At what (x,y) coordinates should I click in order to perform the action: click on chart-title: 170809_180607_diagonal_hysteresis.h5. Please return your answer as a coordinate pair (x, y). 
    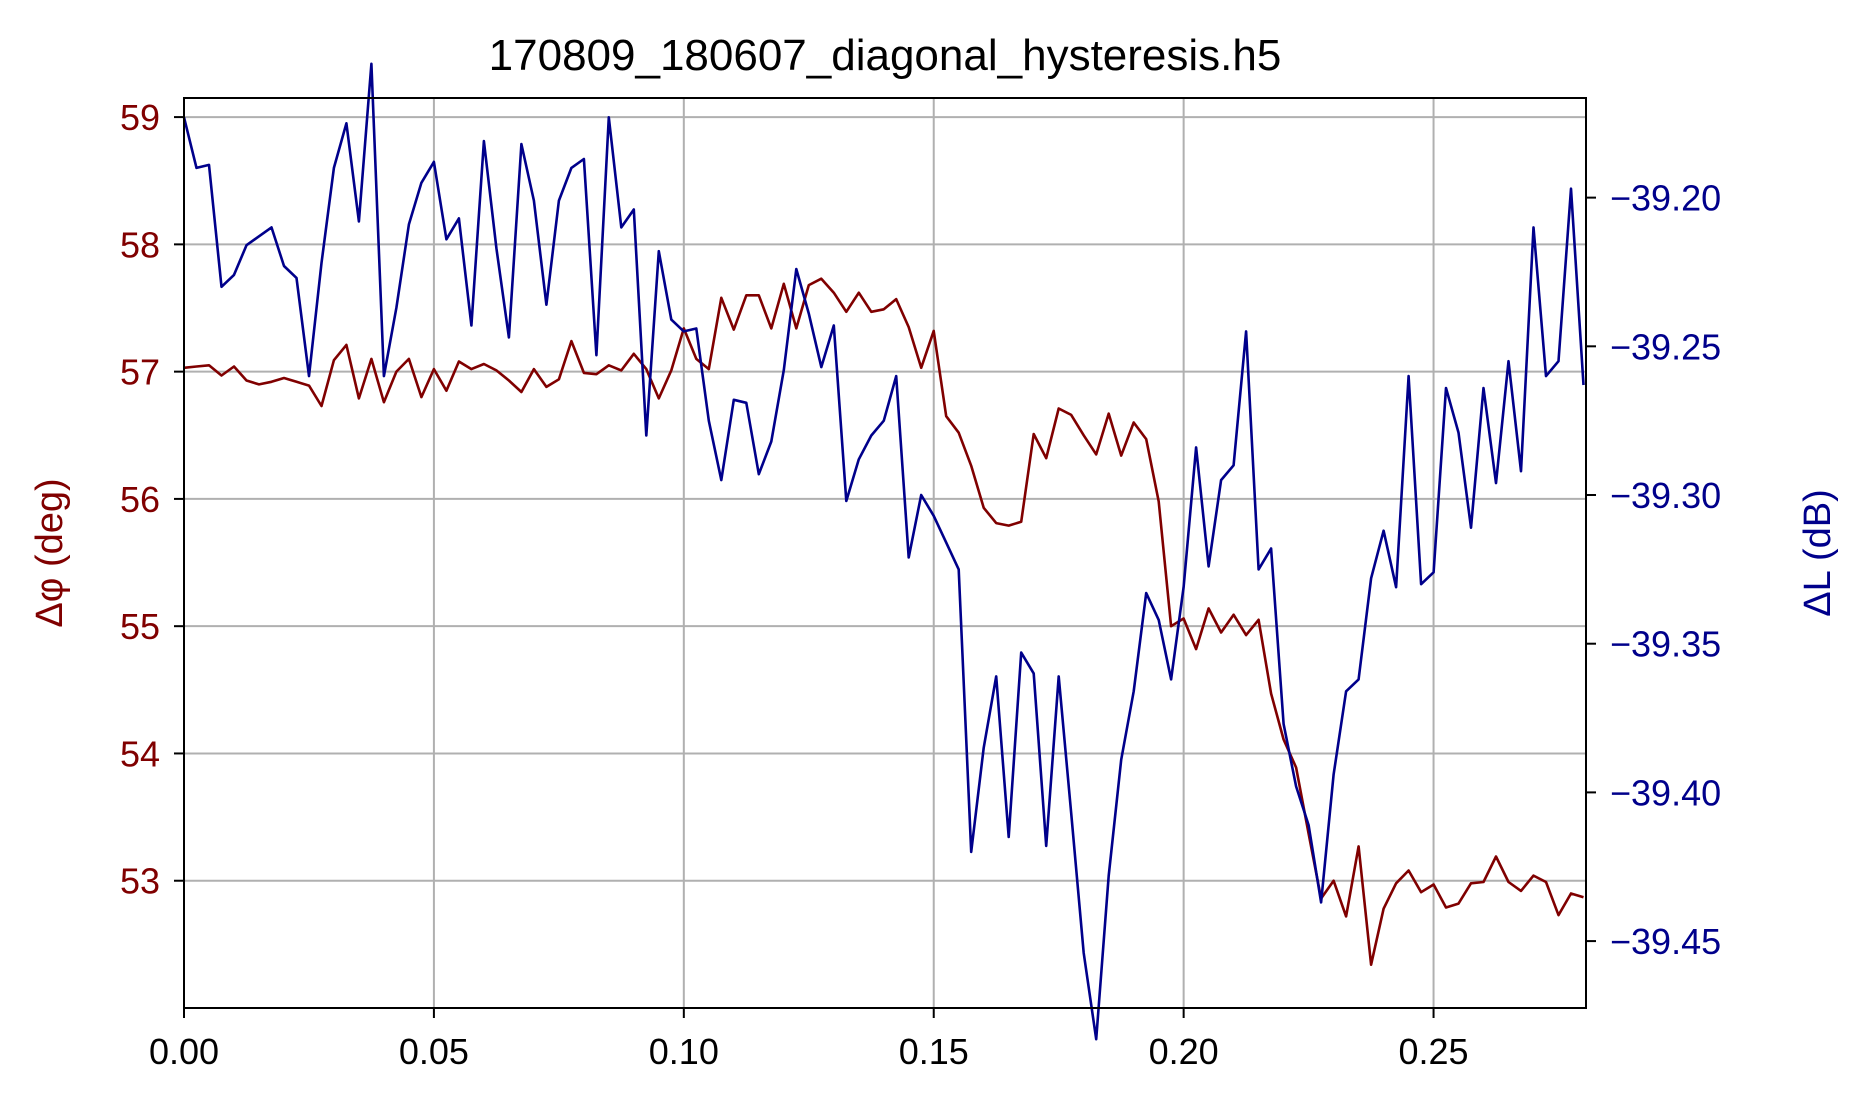
    Looking at the image, I should click on (885, 55).